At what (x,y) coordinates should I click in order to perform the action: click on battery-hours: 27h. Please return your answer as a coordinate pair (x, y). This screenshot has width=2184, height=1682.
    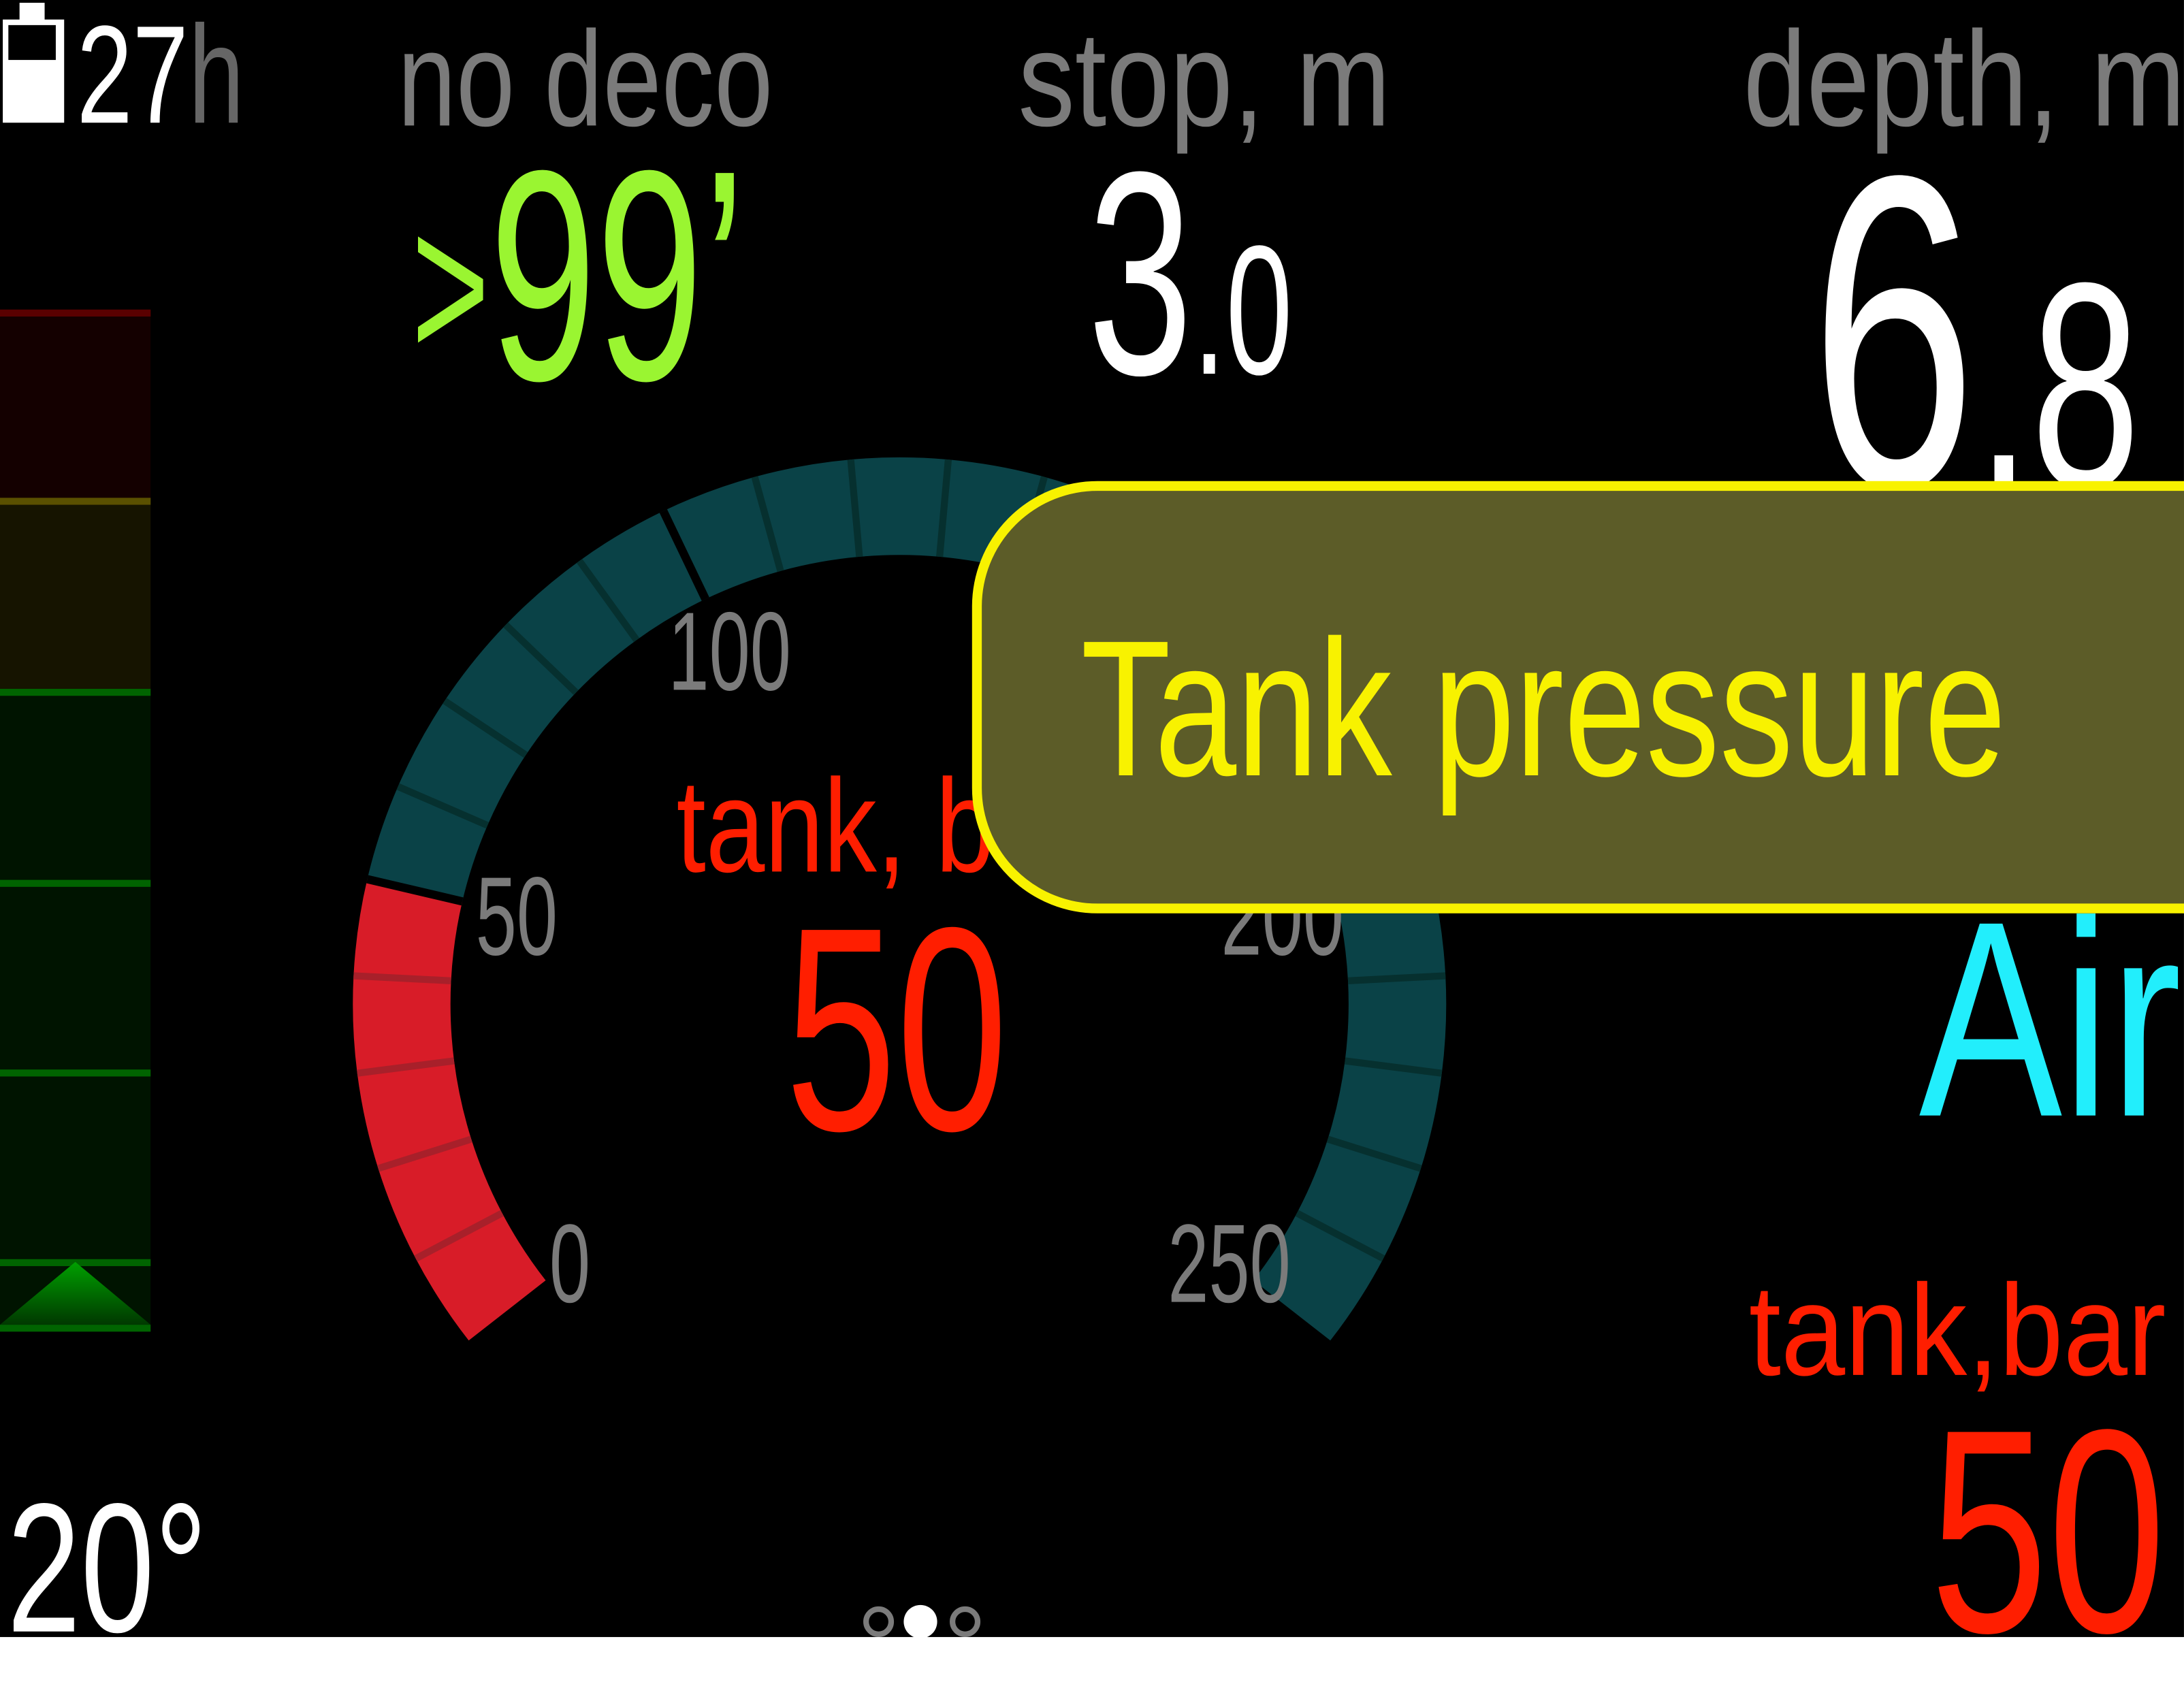
    Looking at the image, I should click on (160, 75).